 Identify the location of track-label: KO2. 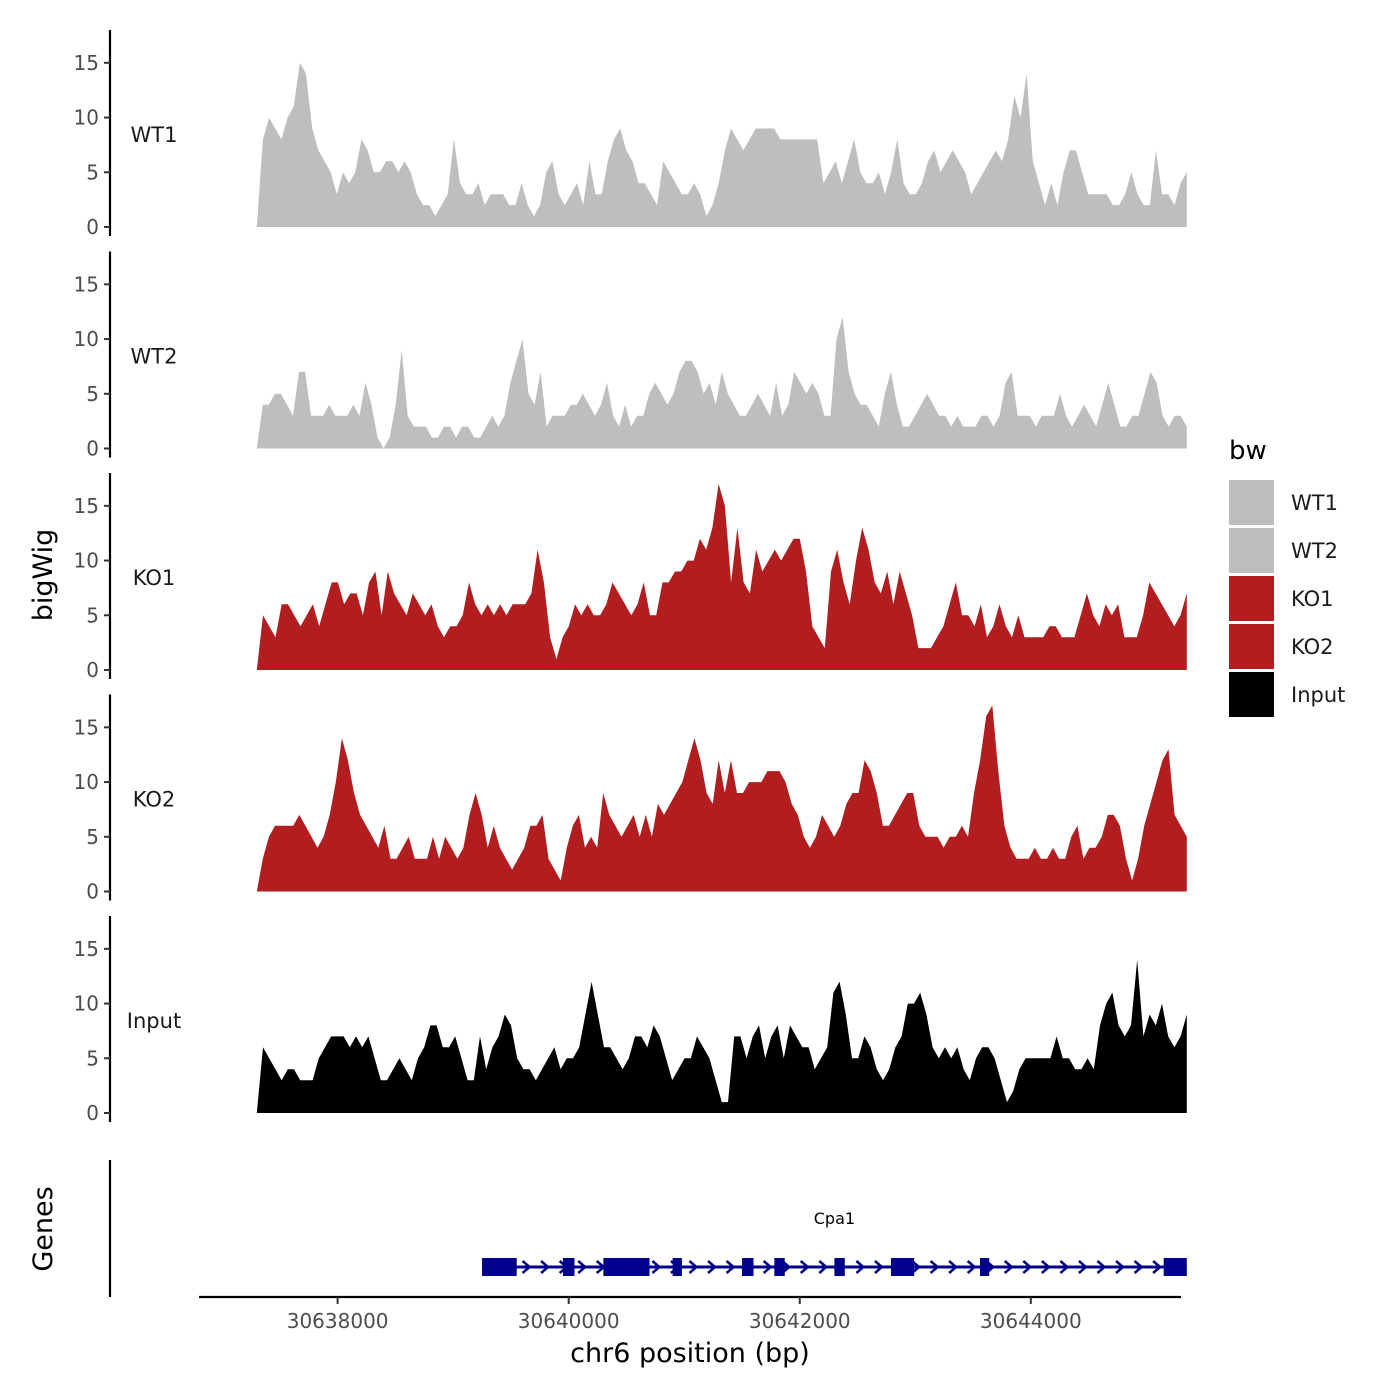
(154, 800).